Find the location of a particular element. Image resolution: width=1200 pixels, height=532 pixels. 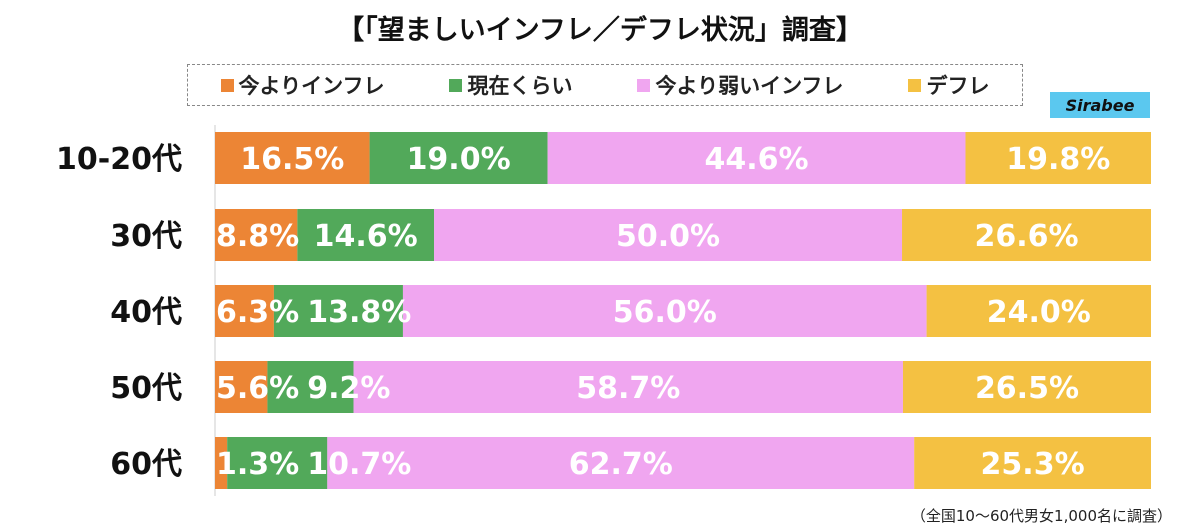

data-label: 5.6% is located at coordinates (257, 388).